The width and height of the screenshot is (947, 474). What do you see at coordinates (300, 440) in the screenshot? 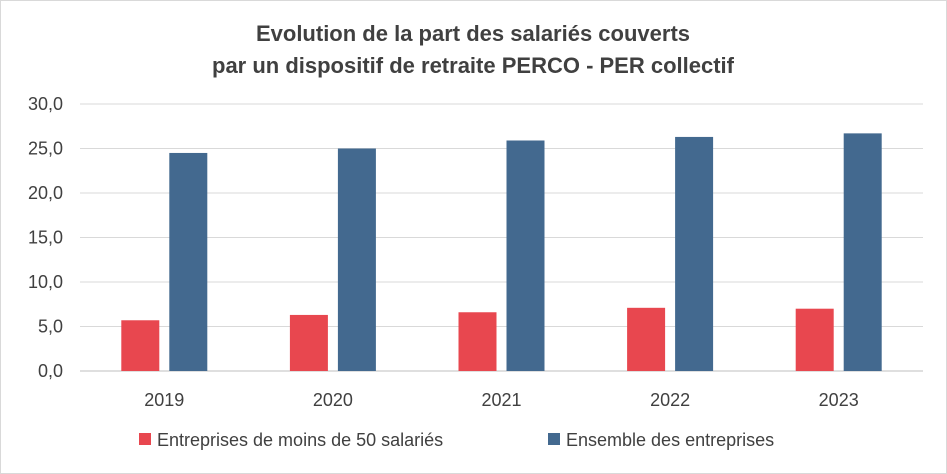
I see `legend-label-small-firms: Entreprises de moins de 50 salariés` at bounding box center [300, 440].